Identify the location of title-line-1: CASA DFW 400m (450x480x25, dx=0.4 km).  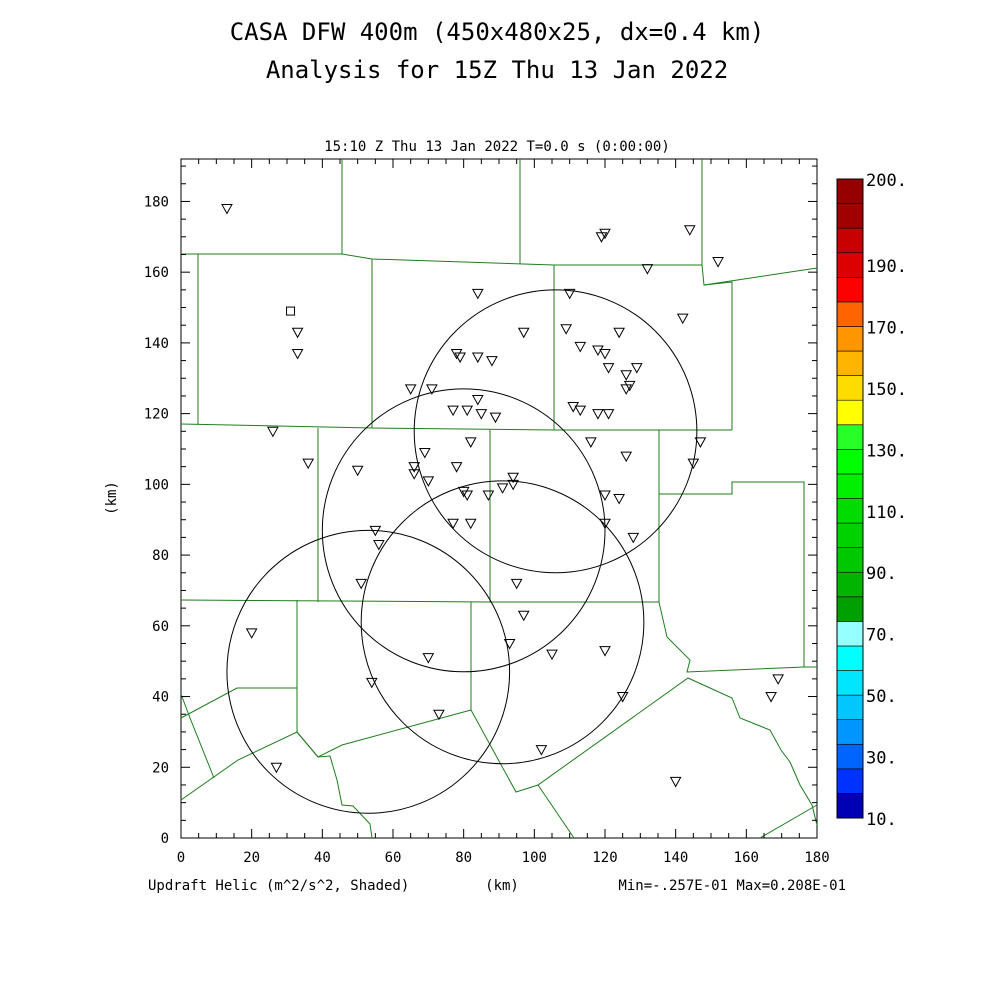
(497, 32).